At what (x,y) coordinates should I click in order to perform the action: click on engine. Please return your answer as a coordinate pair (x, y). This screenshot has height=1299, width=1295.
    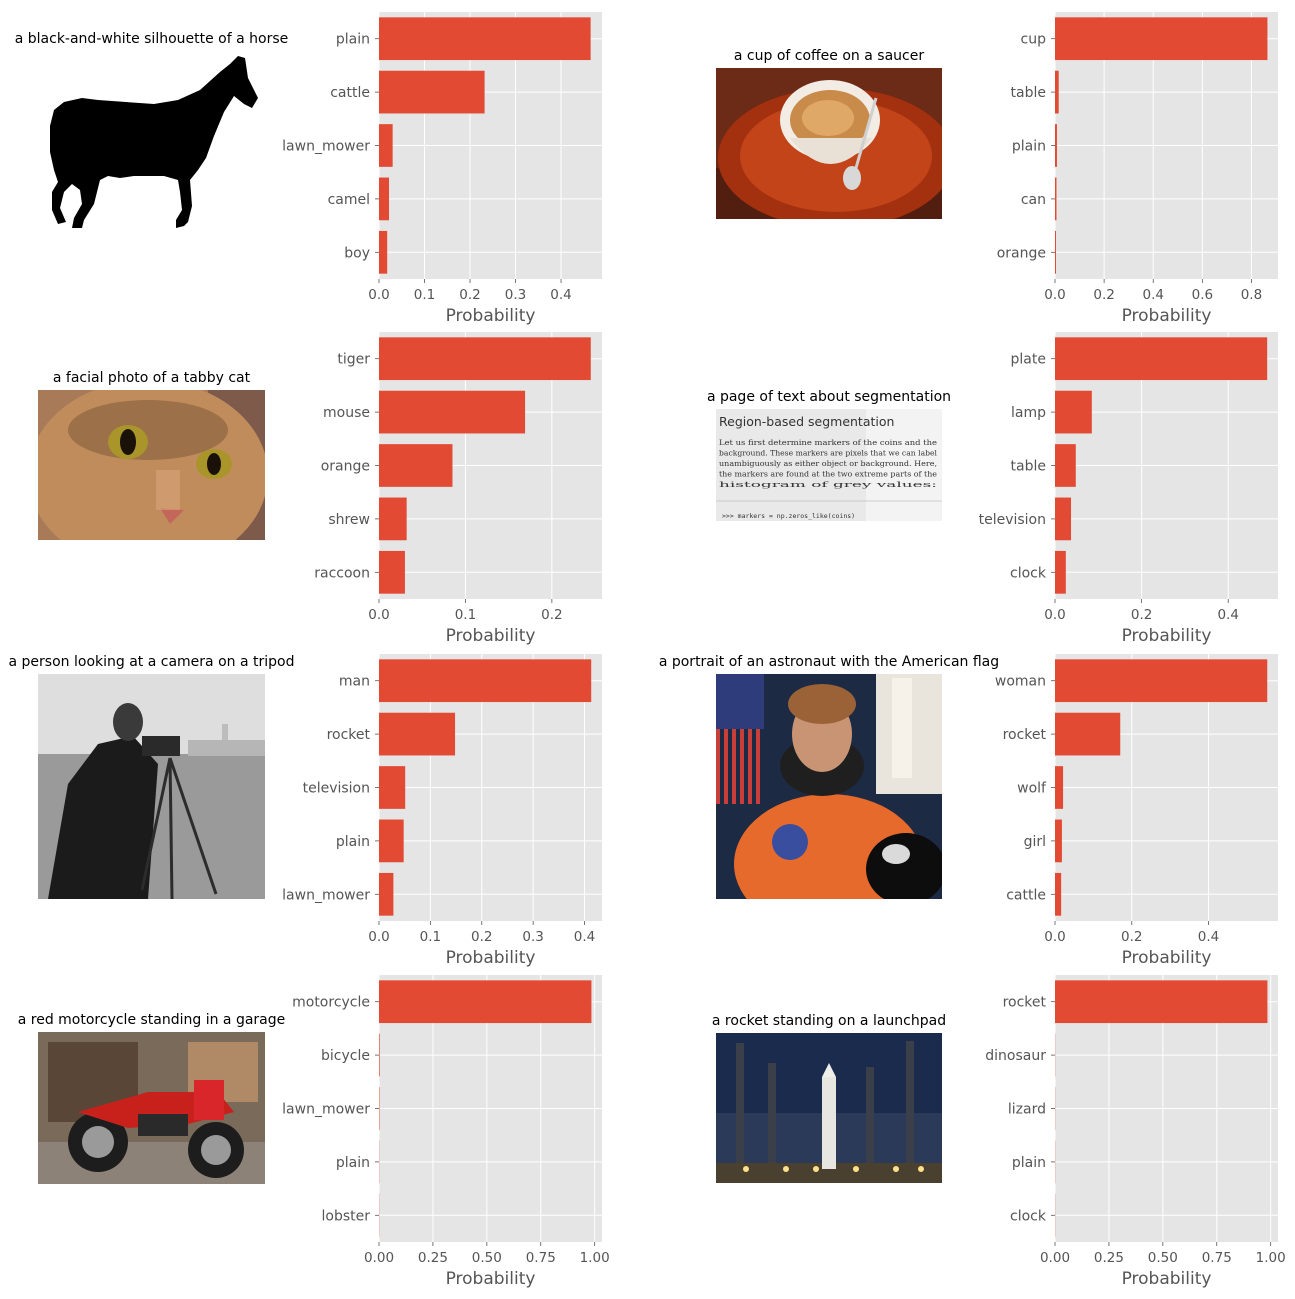
    Looking at the image, I should click on (163, 1125).